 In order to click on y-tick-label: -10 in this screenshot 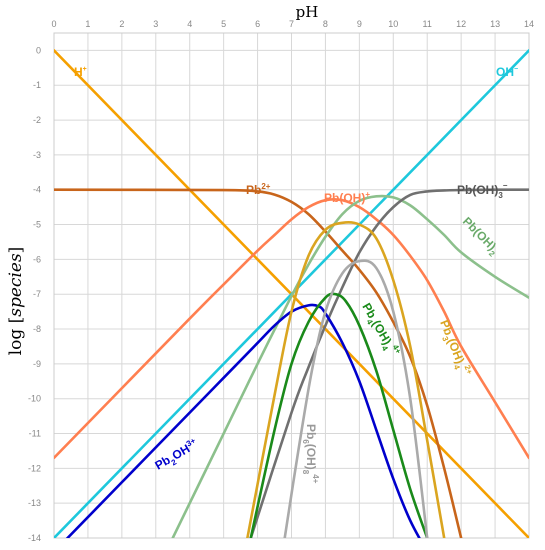, I will do `click(34, 399)`.